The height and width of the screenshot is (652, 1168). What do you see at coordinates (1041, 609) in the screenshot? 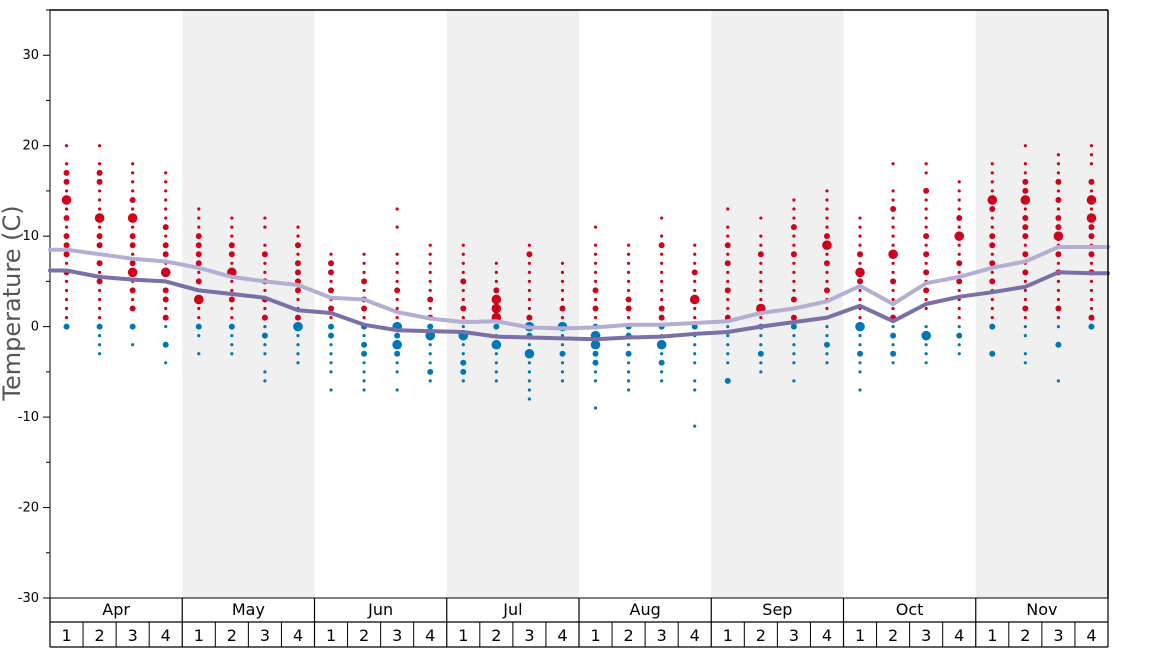
I see `month-label-nov: Nov` at bounding box center [1041, 609].